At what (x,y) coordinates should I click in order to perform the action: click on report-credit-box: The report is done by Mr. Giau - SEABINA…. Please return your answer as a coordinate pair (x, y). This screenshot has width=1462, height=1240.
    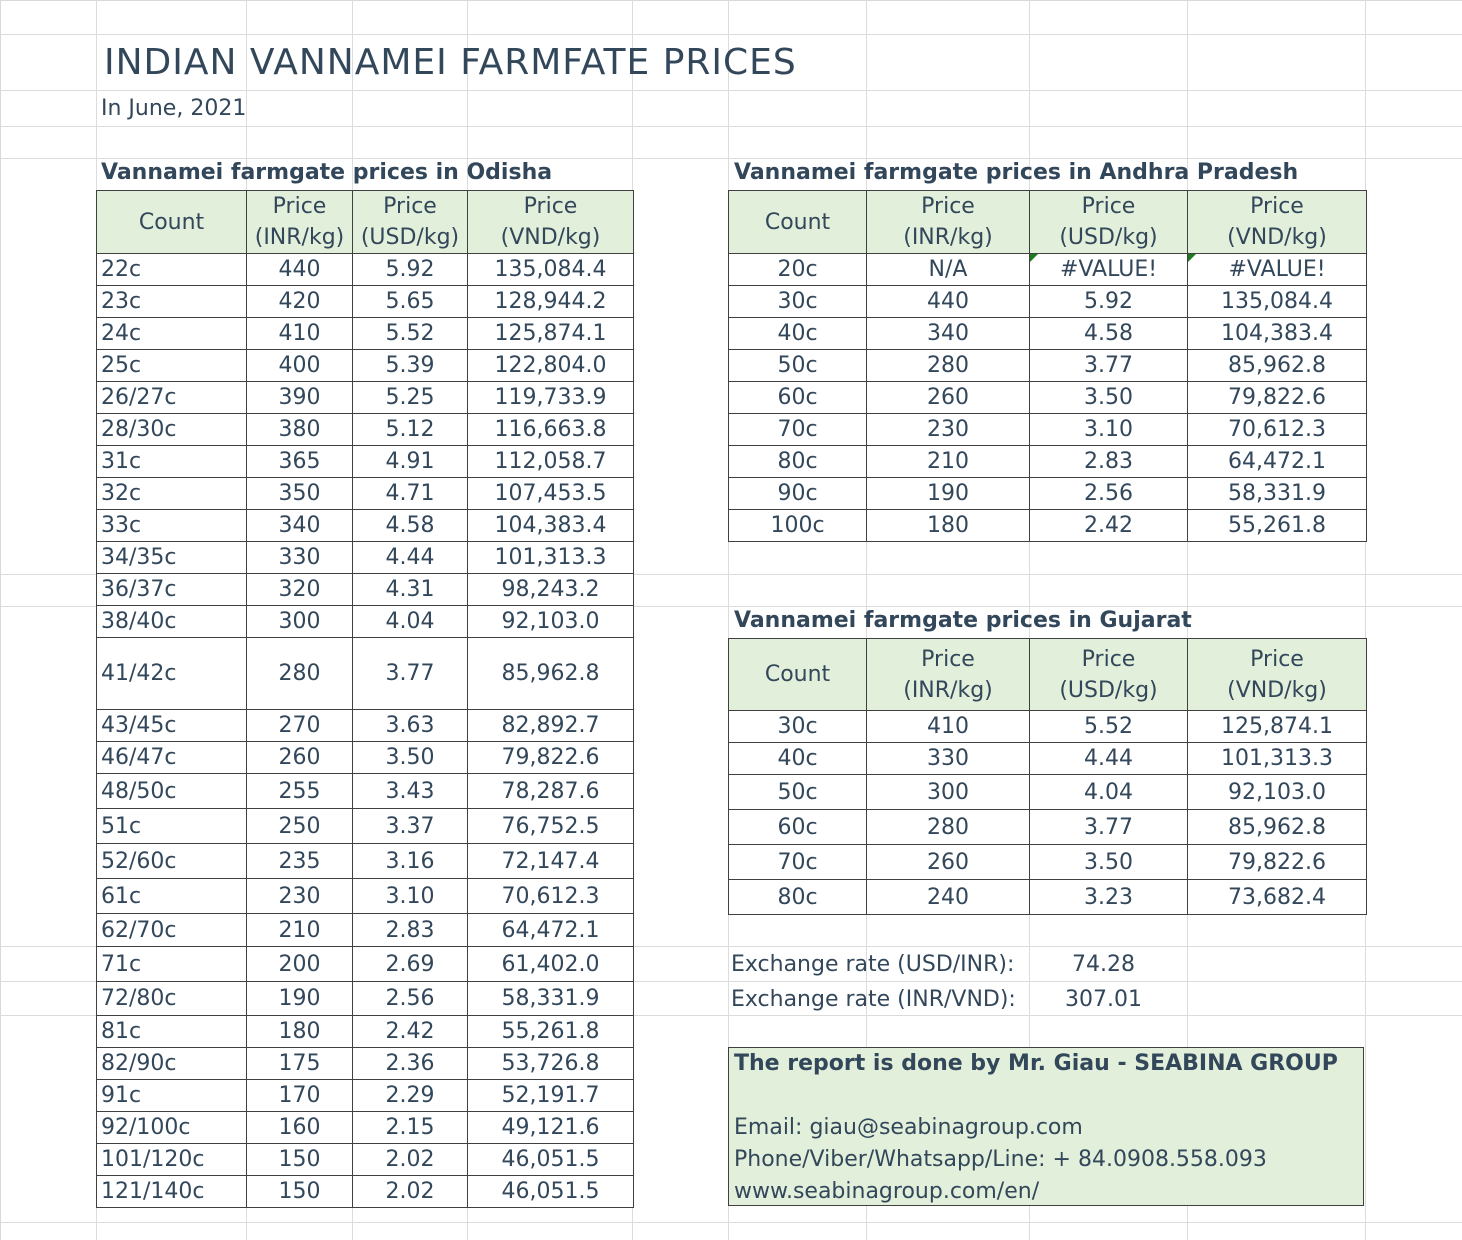
    Looking at the image, I should click on (1046, 1126).